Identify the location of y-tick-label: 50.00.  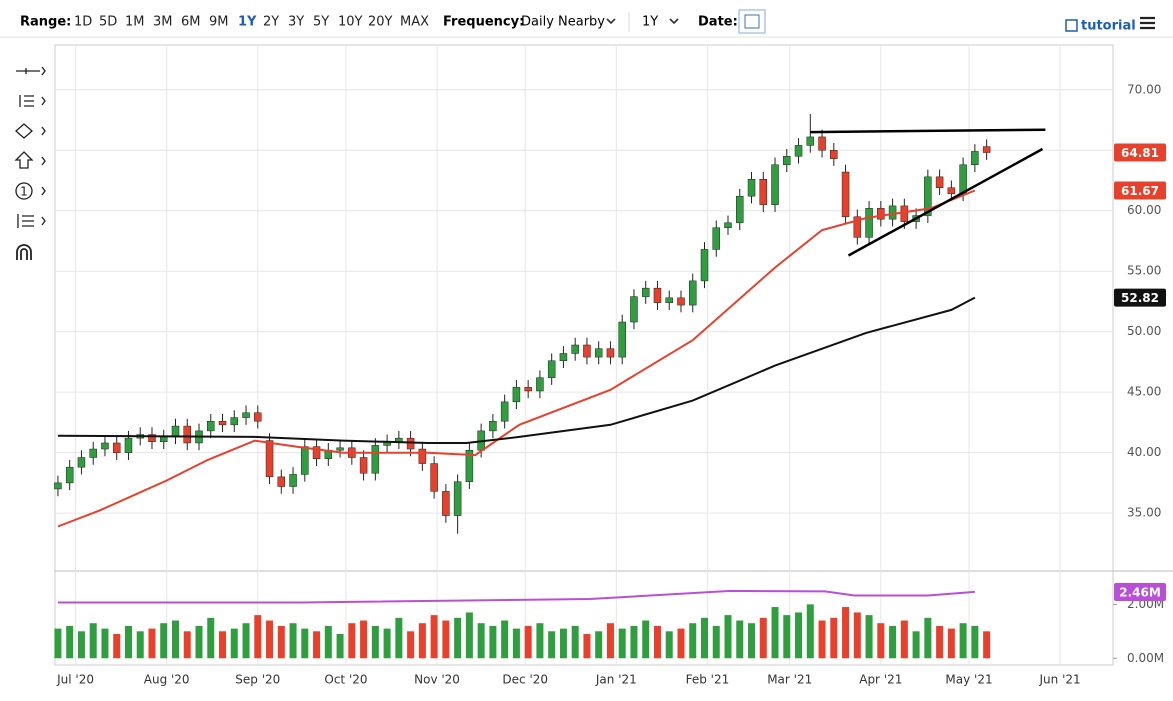
(1144, 331).